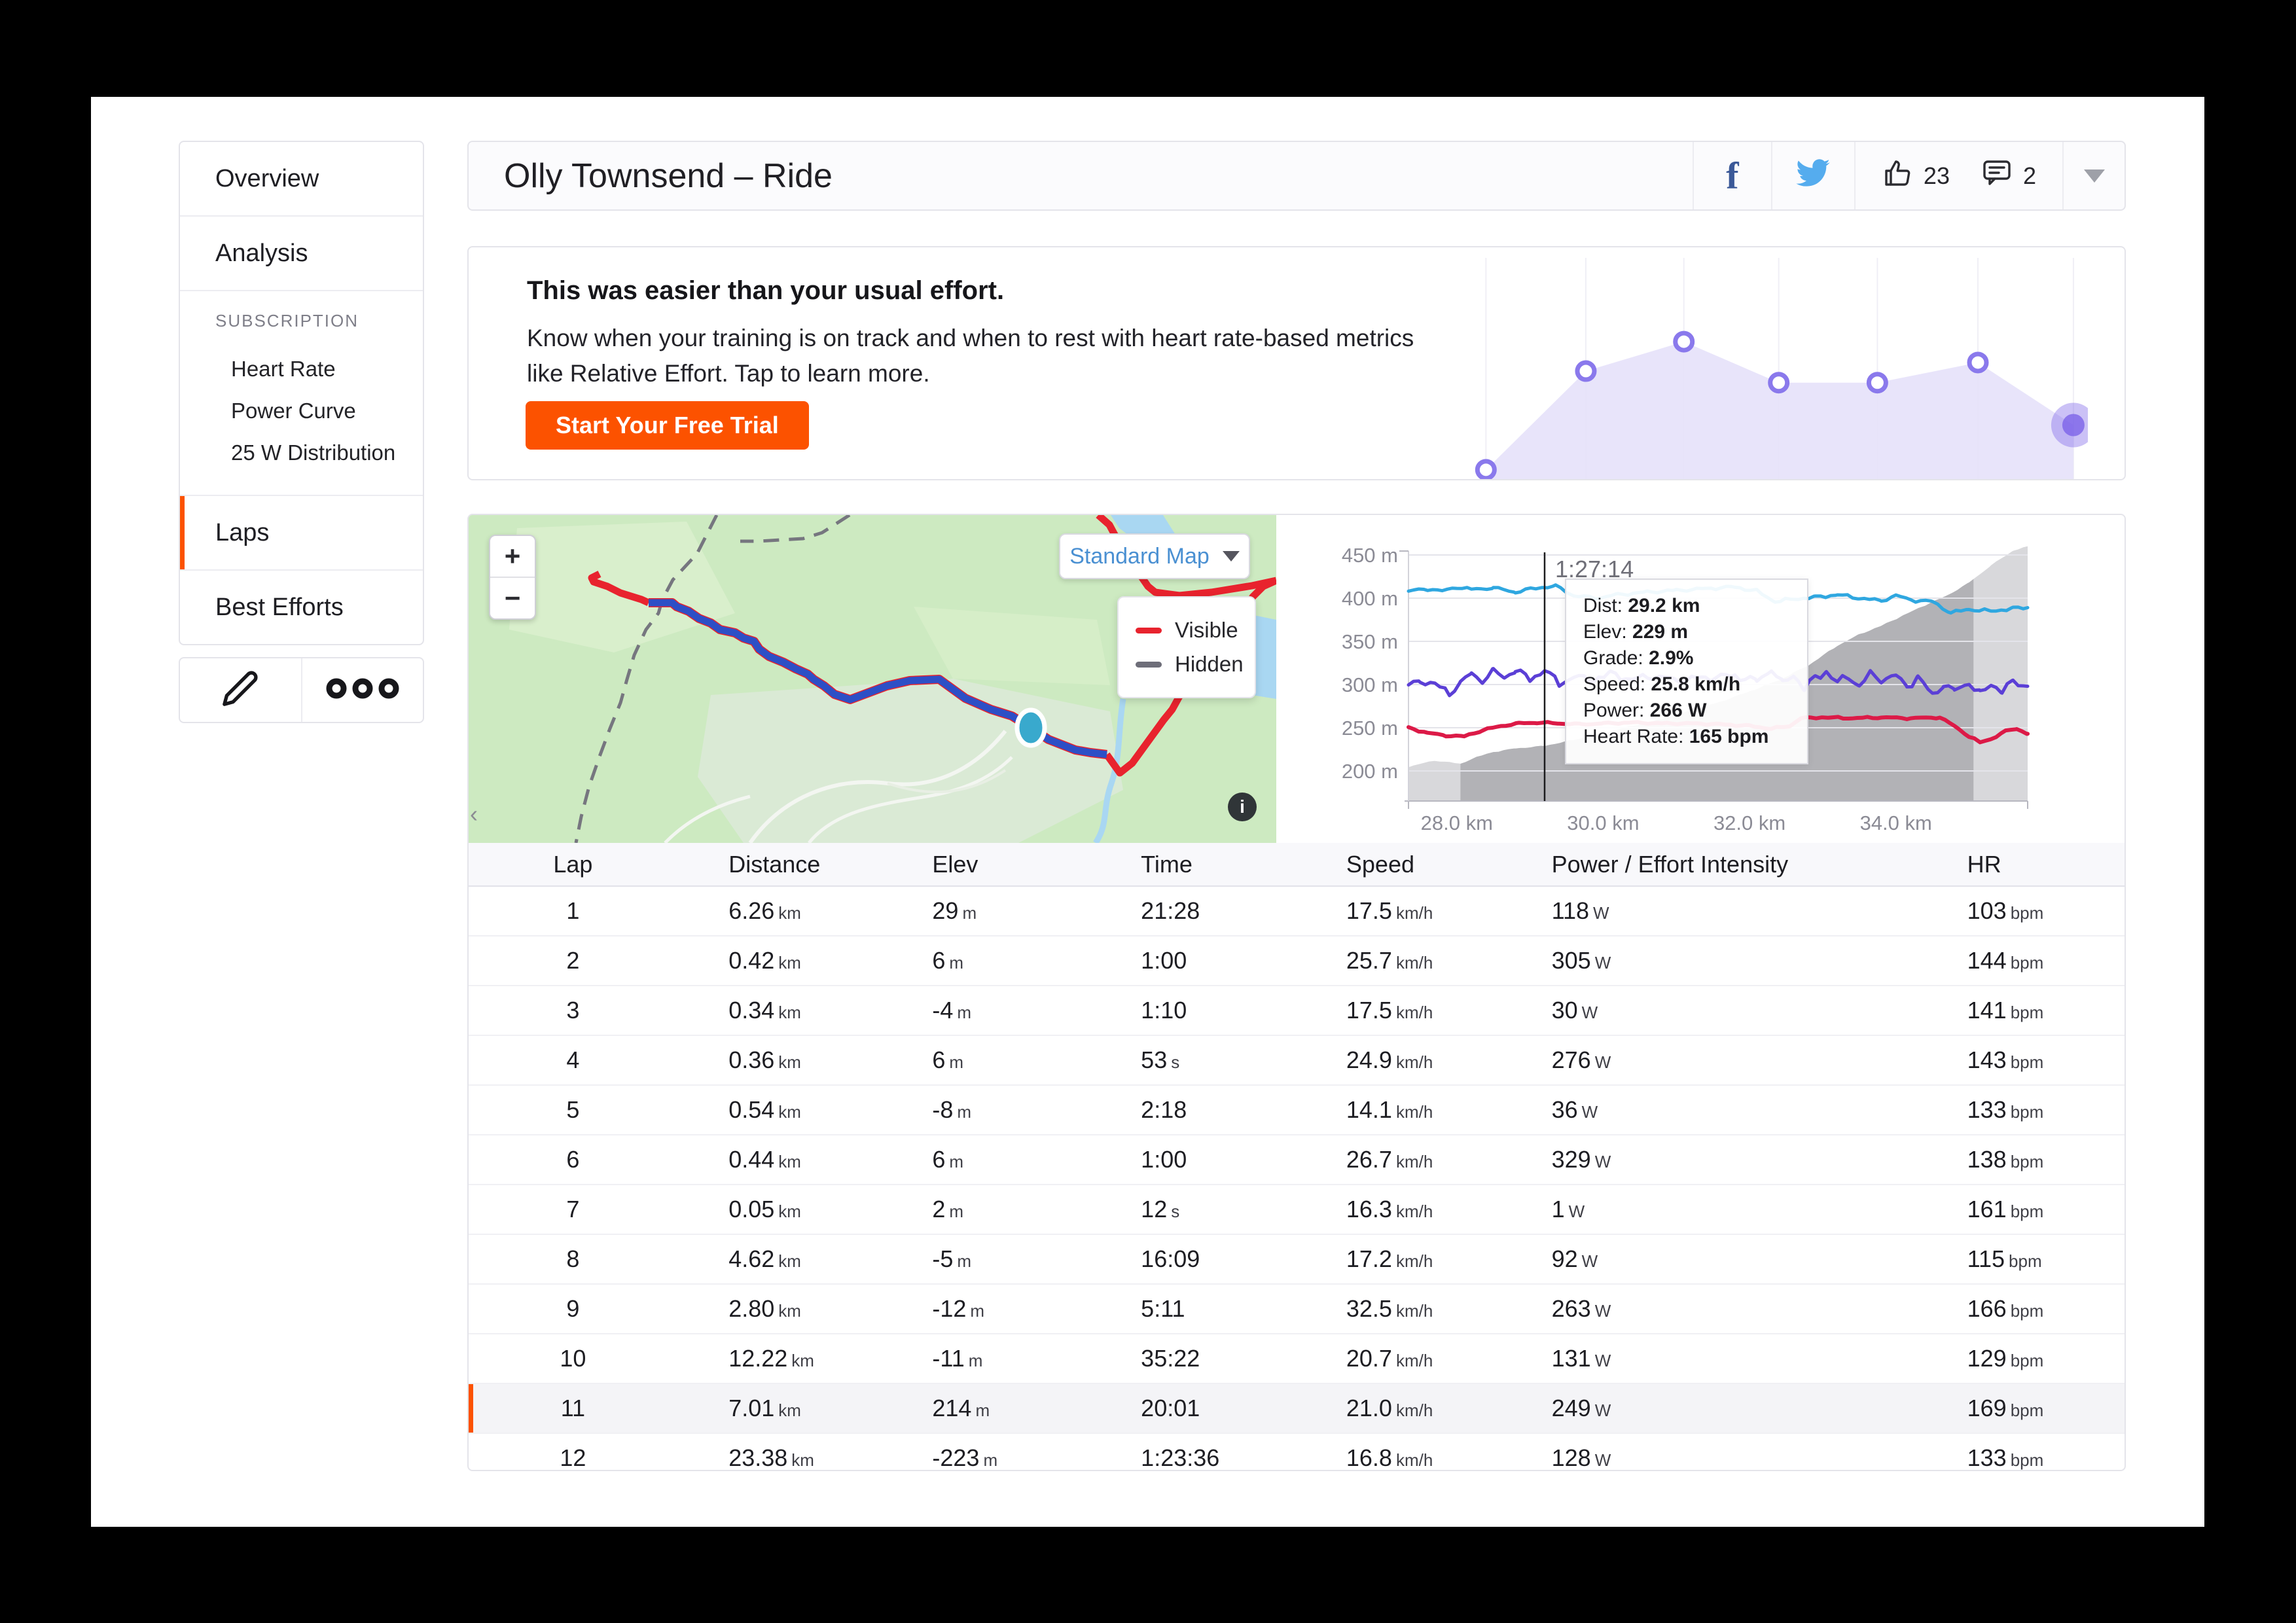 The image size is (2296, 1623). I want to click on table-cell: 144 bpm, so click(2005, 960).